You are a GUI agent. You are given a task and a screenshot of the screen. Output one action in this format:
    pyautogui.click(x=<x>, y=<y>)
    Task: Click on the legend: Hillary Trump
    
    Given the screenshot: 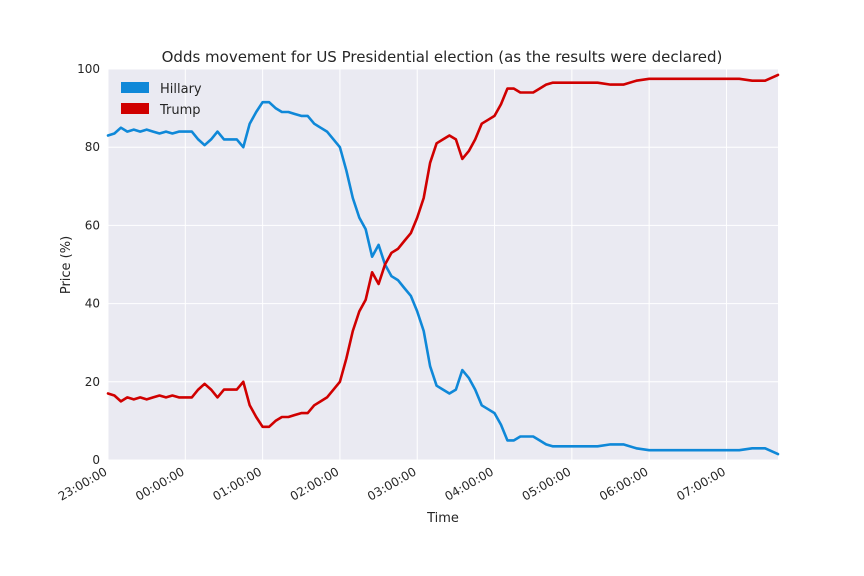 What is the action you would take?
    pyautogui.click(x=161, y=100)
    